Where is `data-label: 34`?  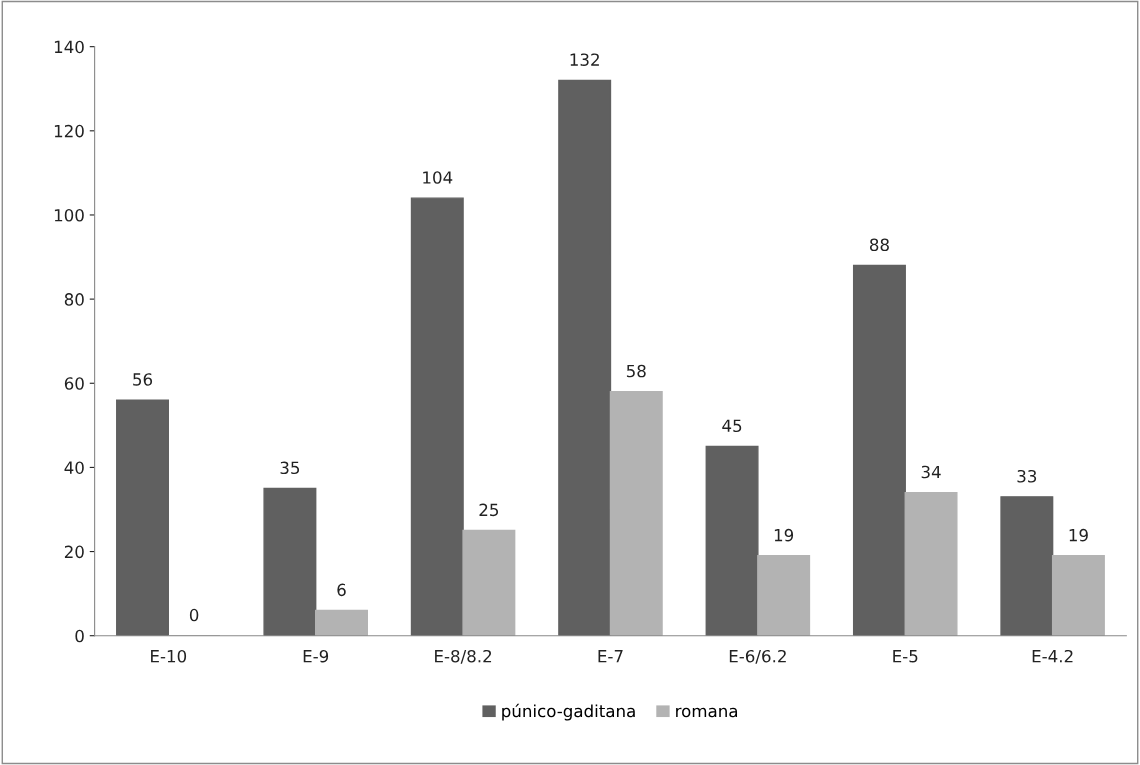
data-label: 34 is located at coordinates (931, 472).